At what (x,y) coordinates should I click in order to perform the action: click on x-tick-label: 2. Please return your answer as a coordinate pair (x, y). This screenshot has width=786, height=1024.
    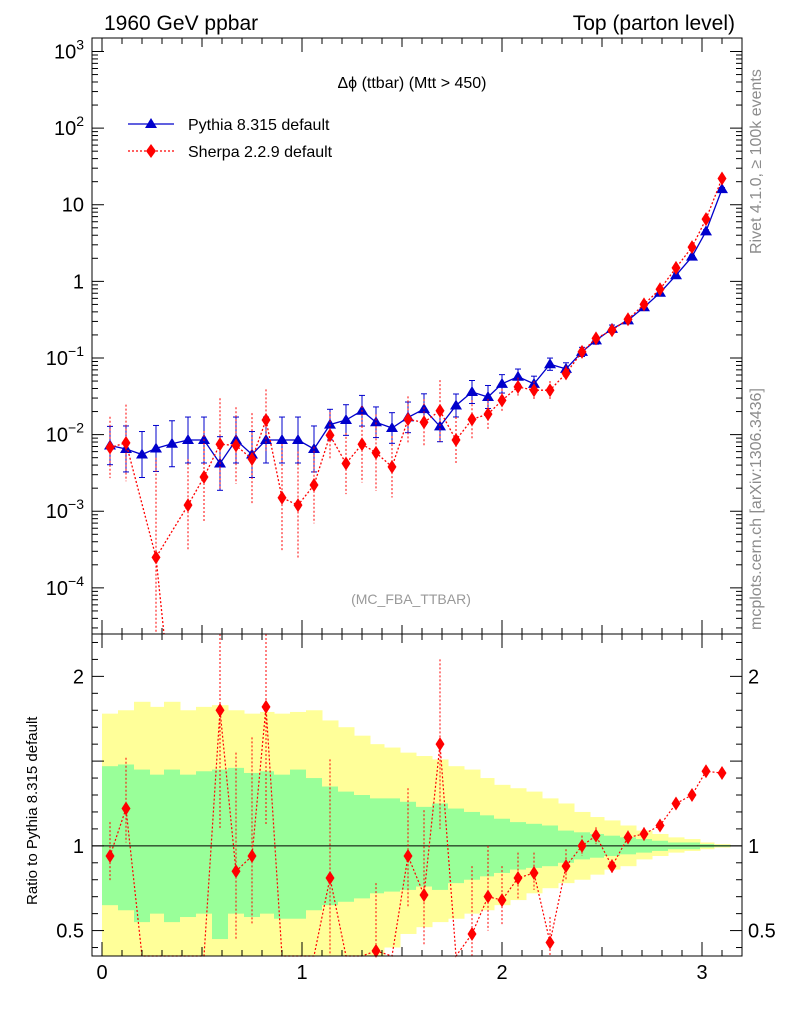
    Looking at the image, I should click on (501, 973).